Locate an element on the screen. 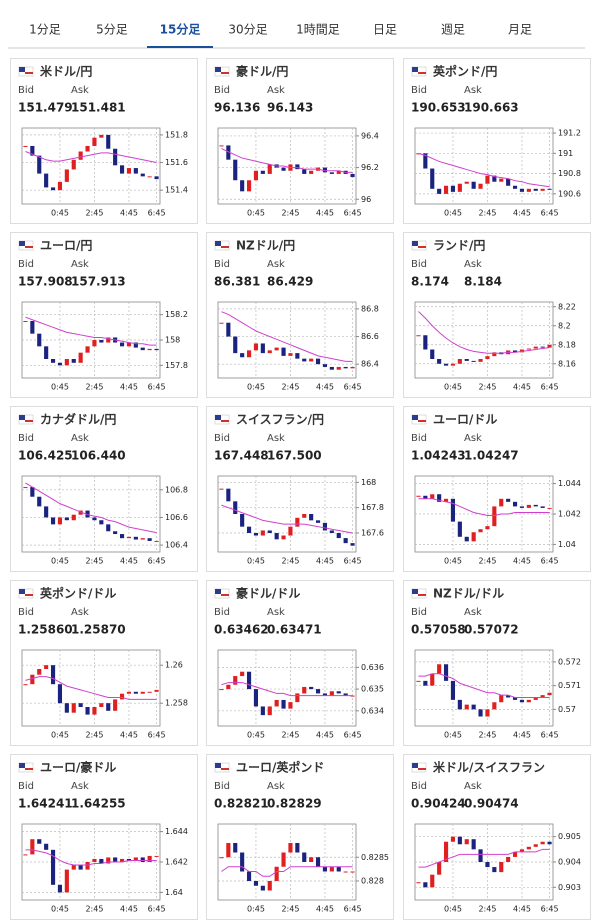 This screenshot has width=593, height=922. y-tick-label: 1.26 is located at coordinates (174, 665).